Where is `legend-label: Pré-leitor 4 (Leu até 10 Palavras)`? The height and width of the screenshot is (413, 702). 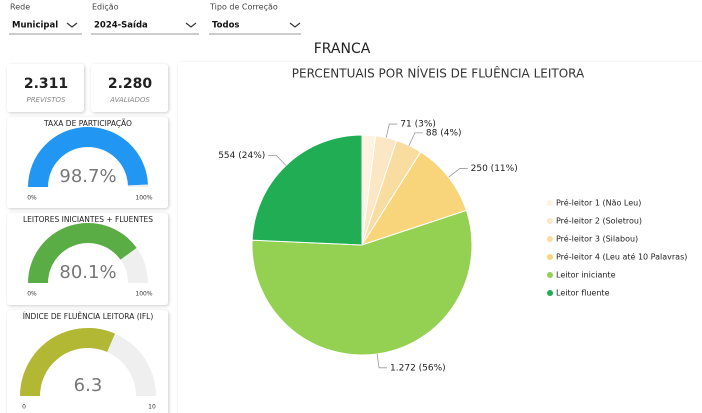
legend-label: Pré-leitor 4 (Leu até 10 Palavras) is located at coordinates (621, 257).